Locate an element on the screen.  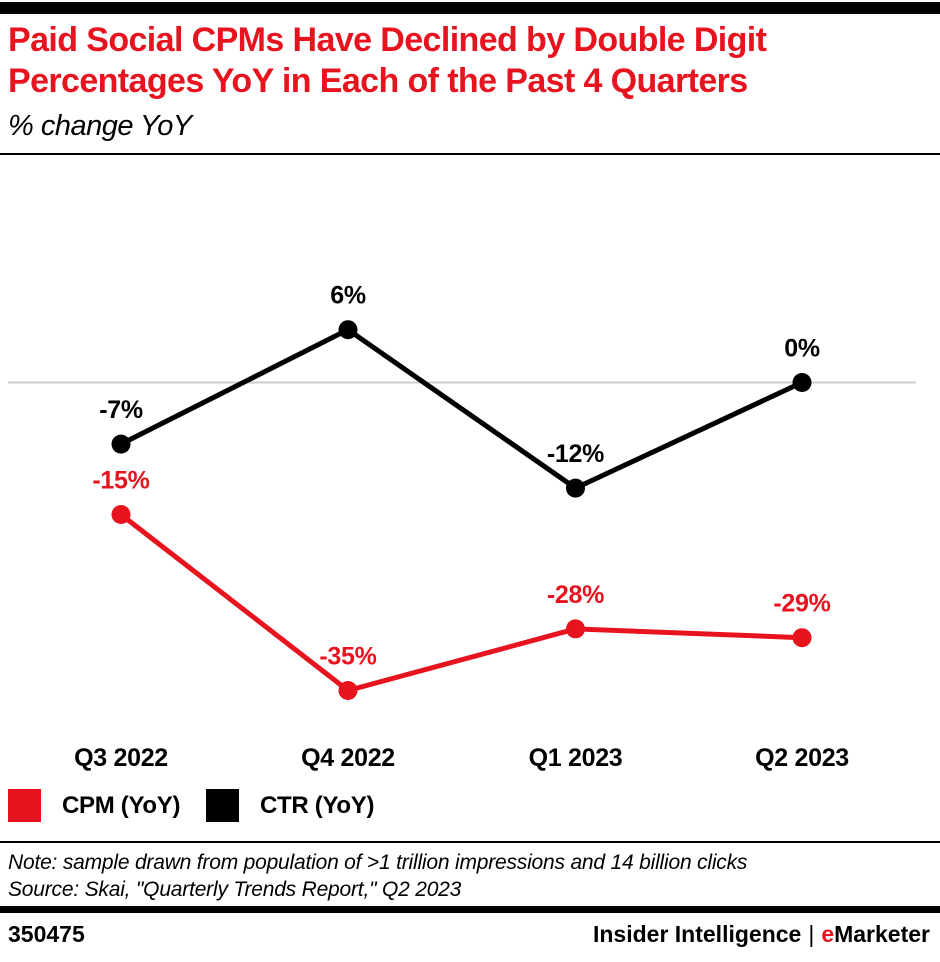
brand-logo: Insider Intelligence | eMarketer is located at coordinates (761, 934).